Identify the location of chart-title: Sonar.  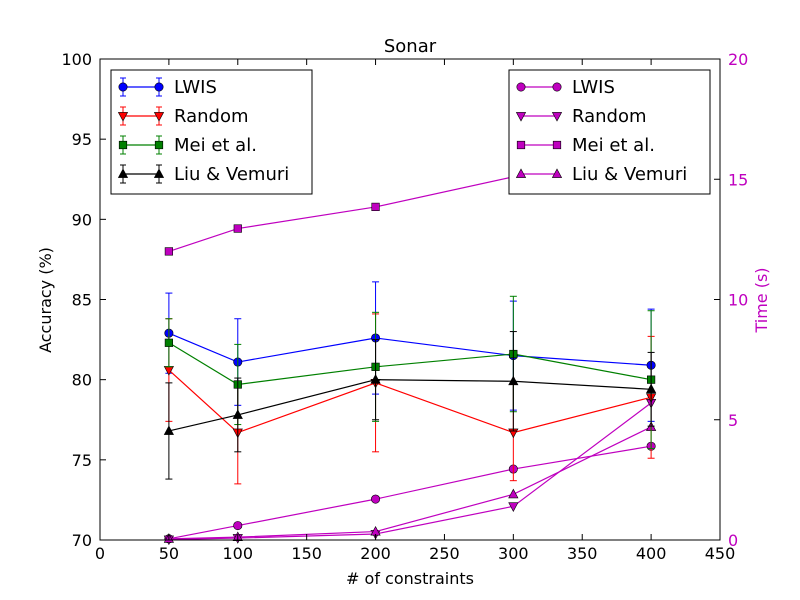
(410, 46).